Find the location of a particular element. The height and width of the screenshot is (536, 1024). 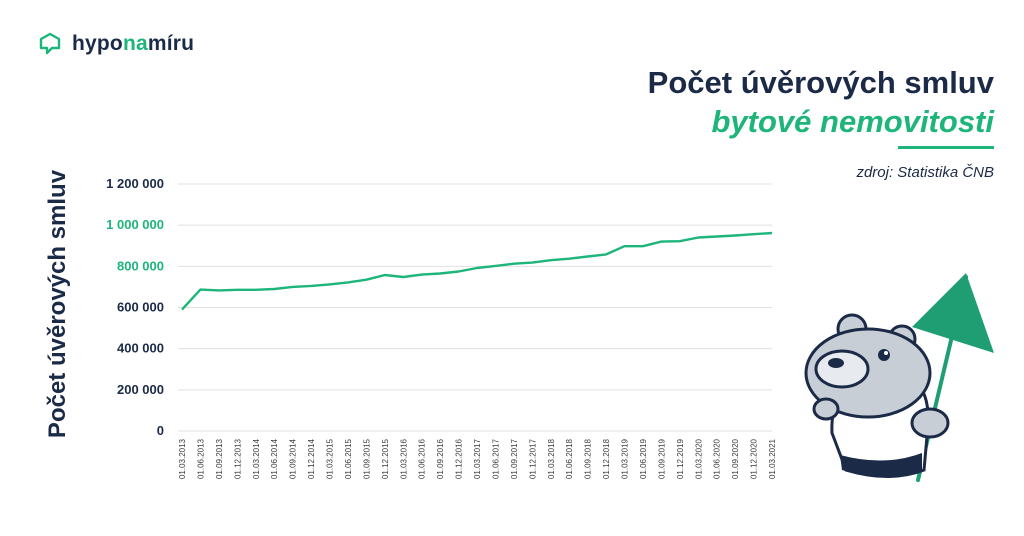

y-tick-label: 200 000 is located at coordinates (140, 389).